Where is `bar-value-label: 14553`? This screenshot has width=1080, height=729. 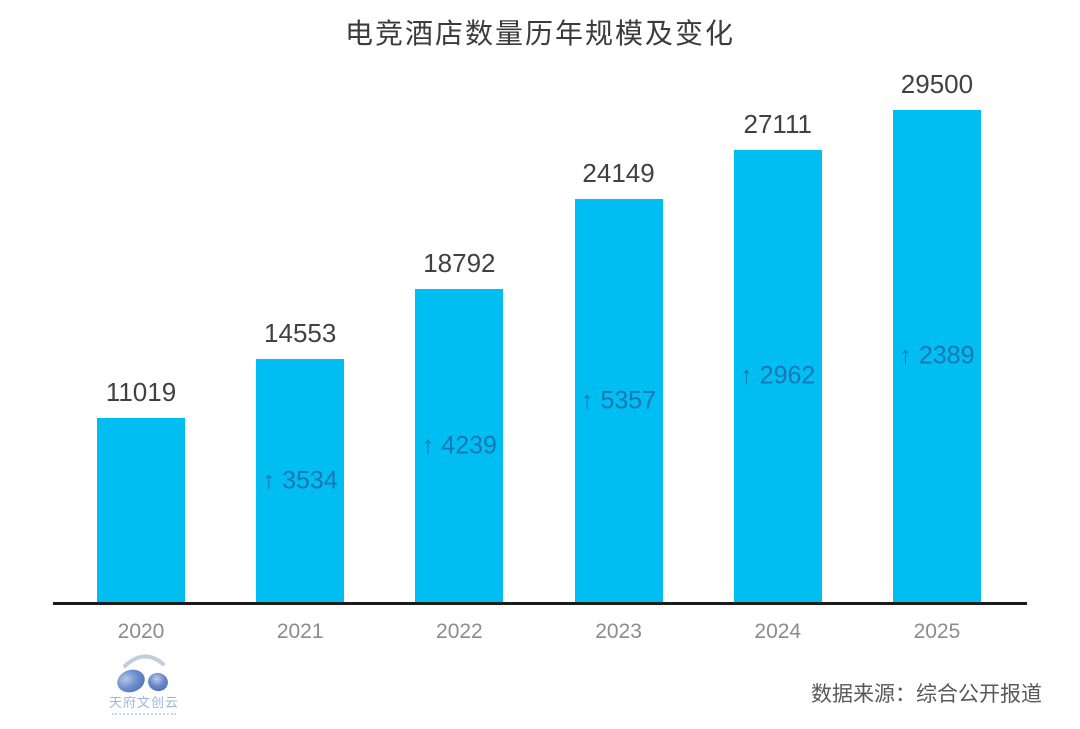
bar-value-label: 14553 is located at coordinates (300, 333).